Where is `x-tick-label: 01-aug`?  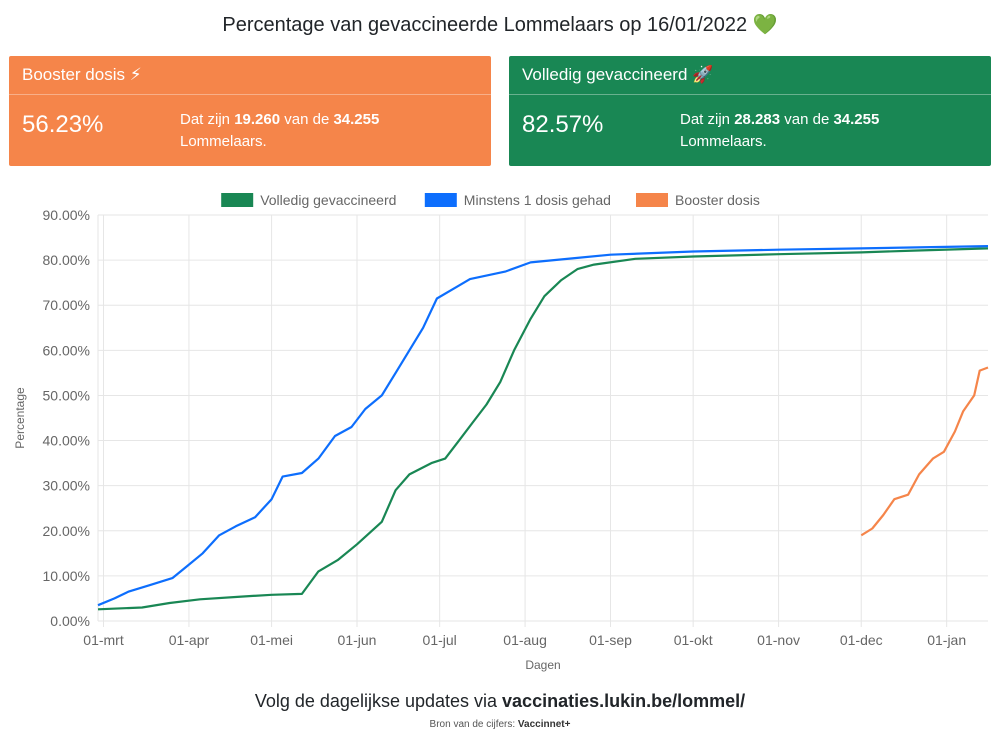
x-tick-label: 01-aug is located at coordinates (525, 640).